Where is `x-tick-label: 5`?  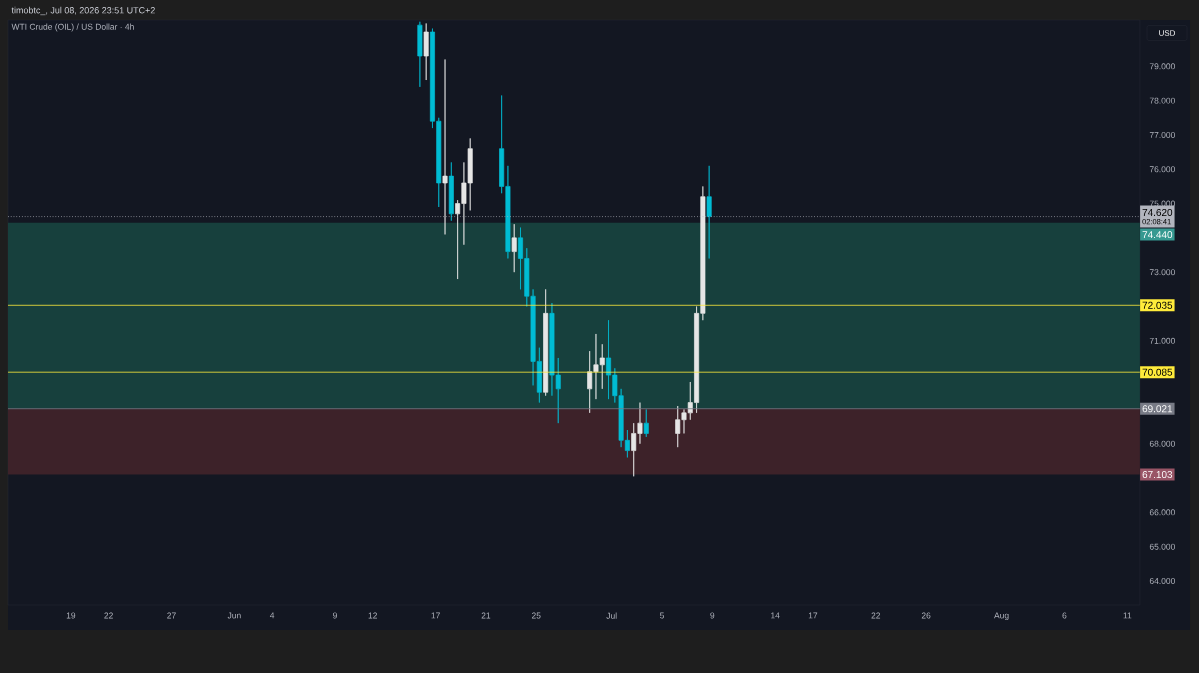
x-tick-label: 5 is located at coordinates (661, 615).